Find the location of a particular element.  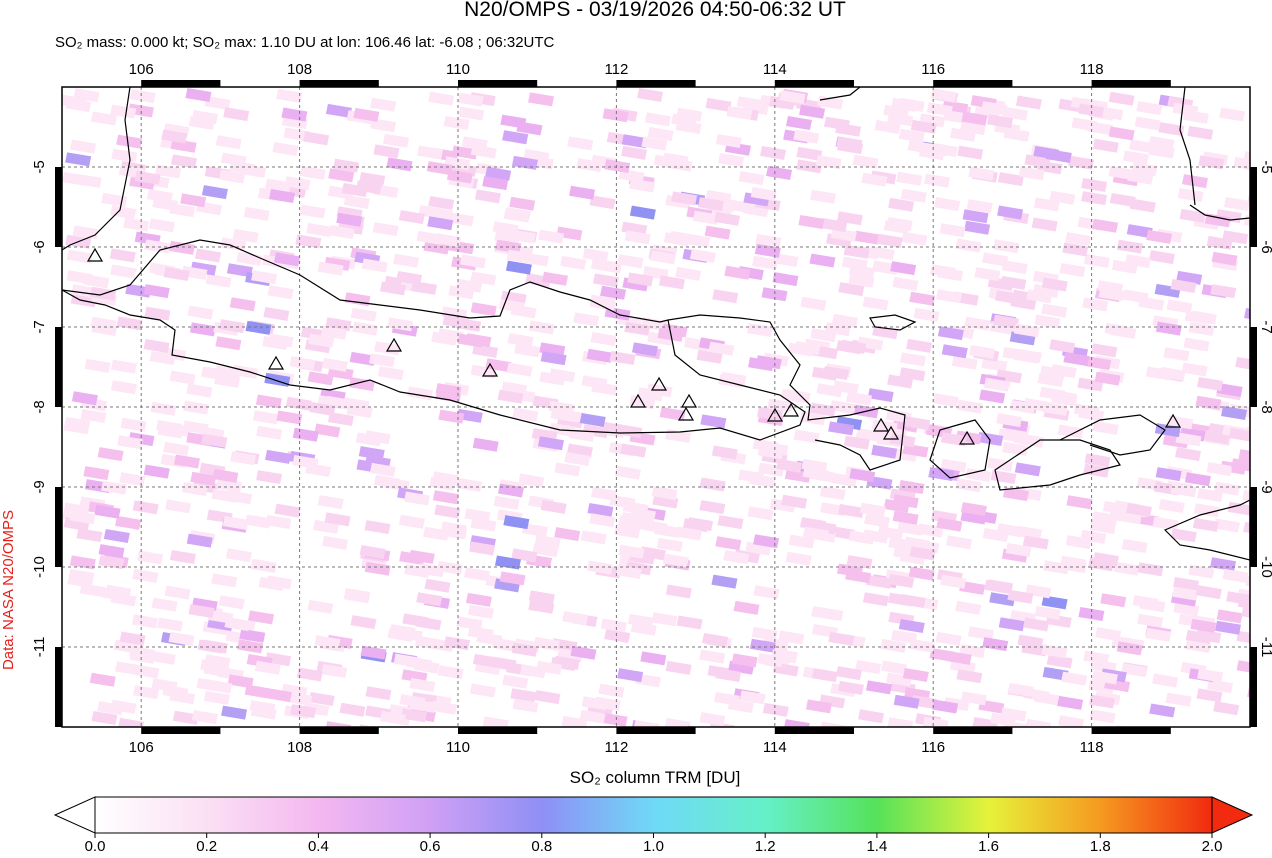

source-label: Data: NASA N20/OMPS is located at coordinates (8, 590).